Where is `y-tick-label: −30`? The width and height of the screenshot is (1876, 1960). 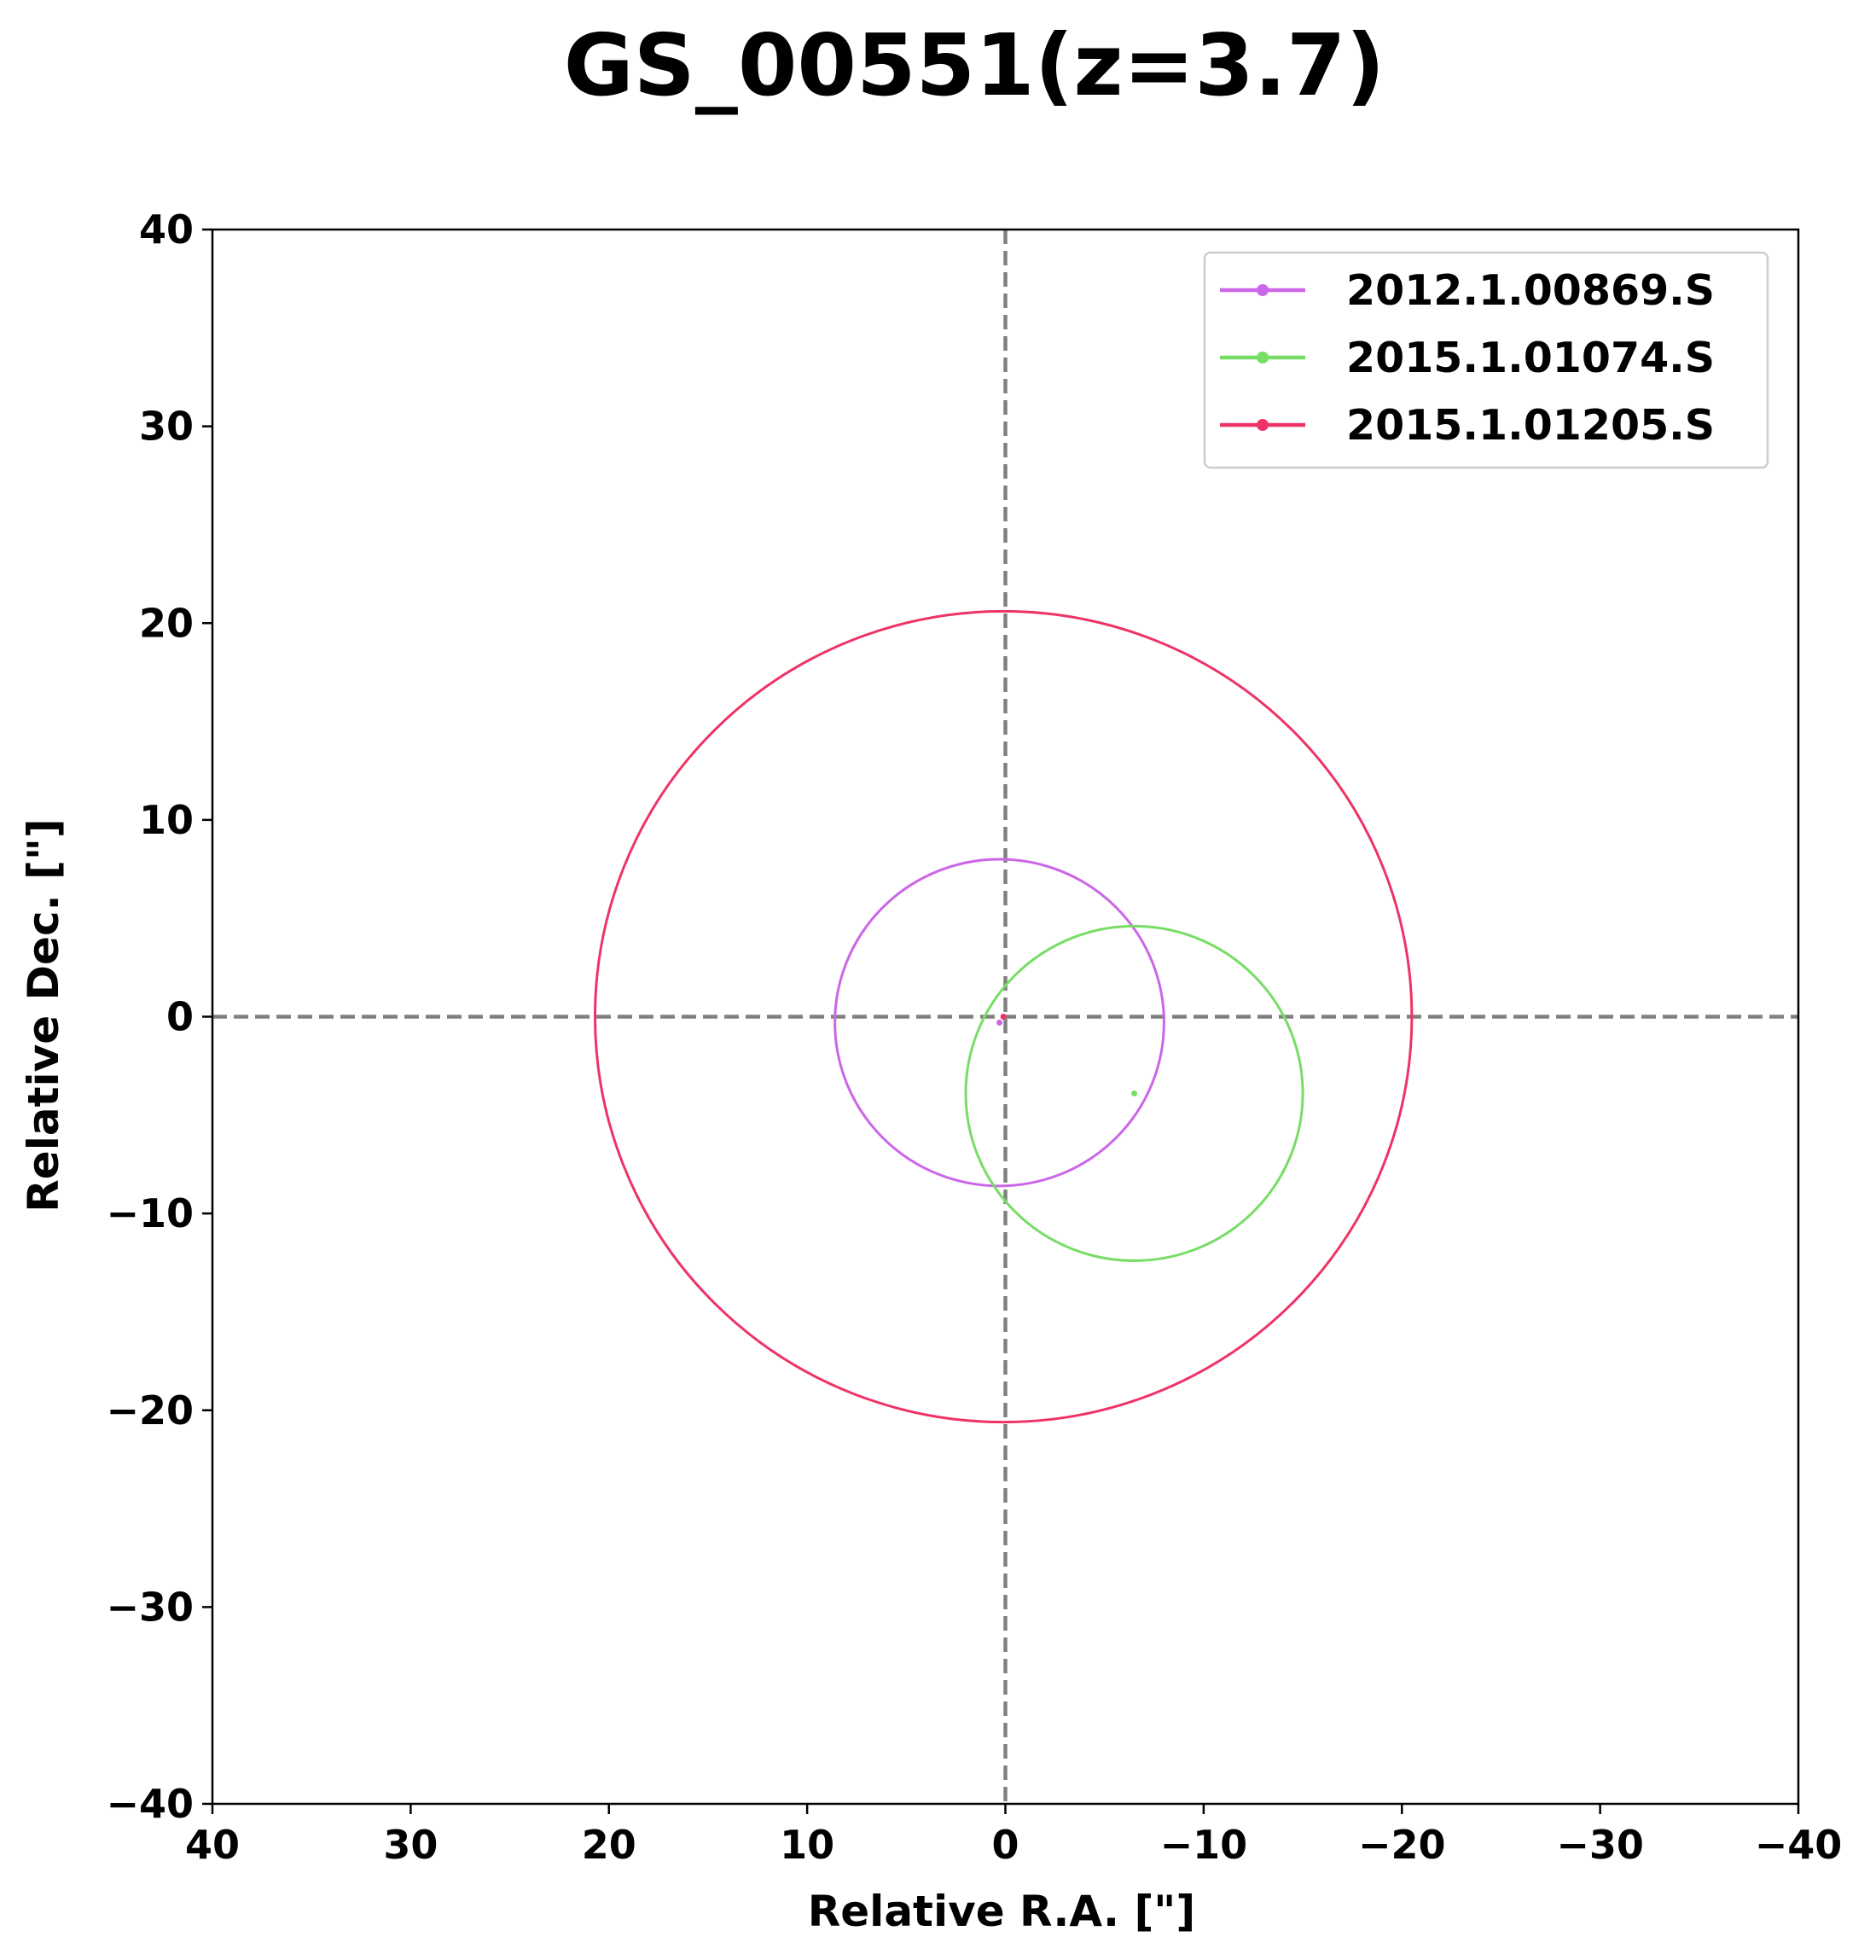
y-tick-label: −30 is located at coordinates (150, 1607).